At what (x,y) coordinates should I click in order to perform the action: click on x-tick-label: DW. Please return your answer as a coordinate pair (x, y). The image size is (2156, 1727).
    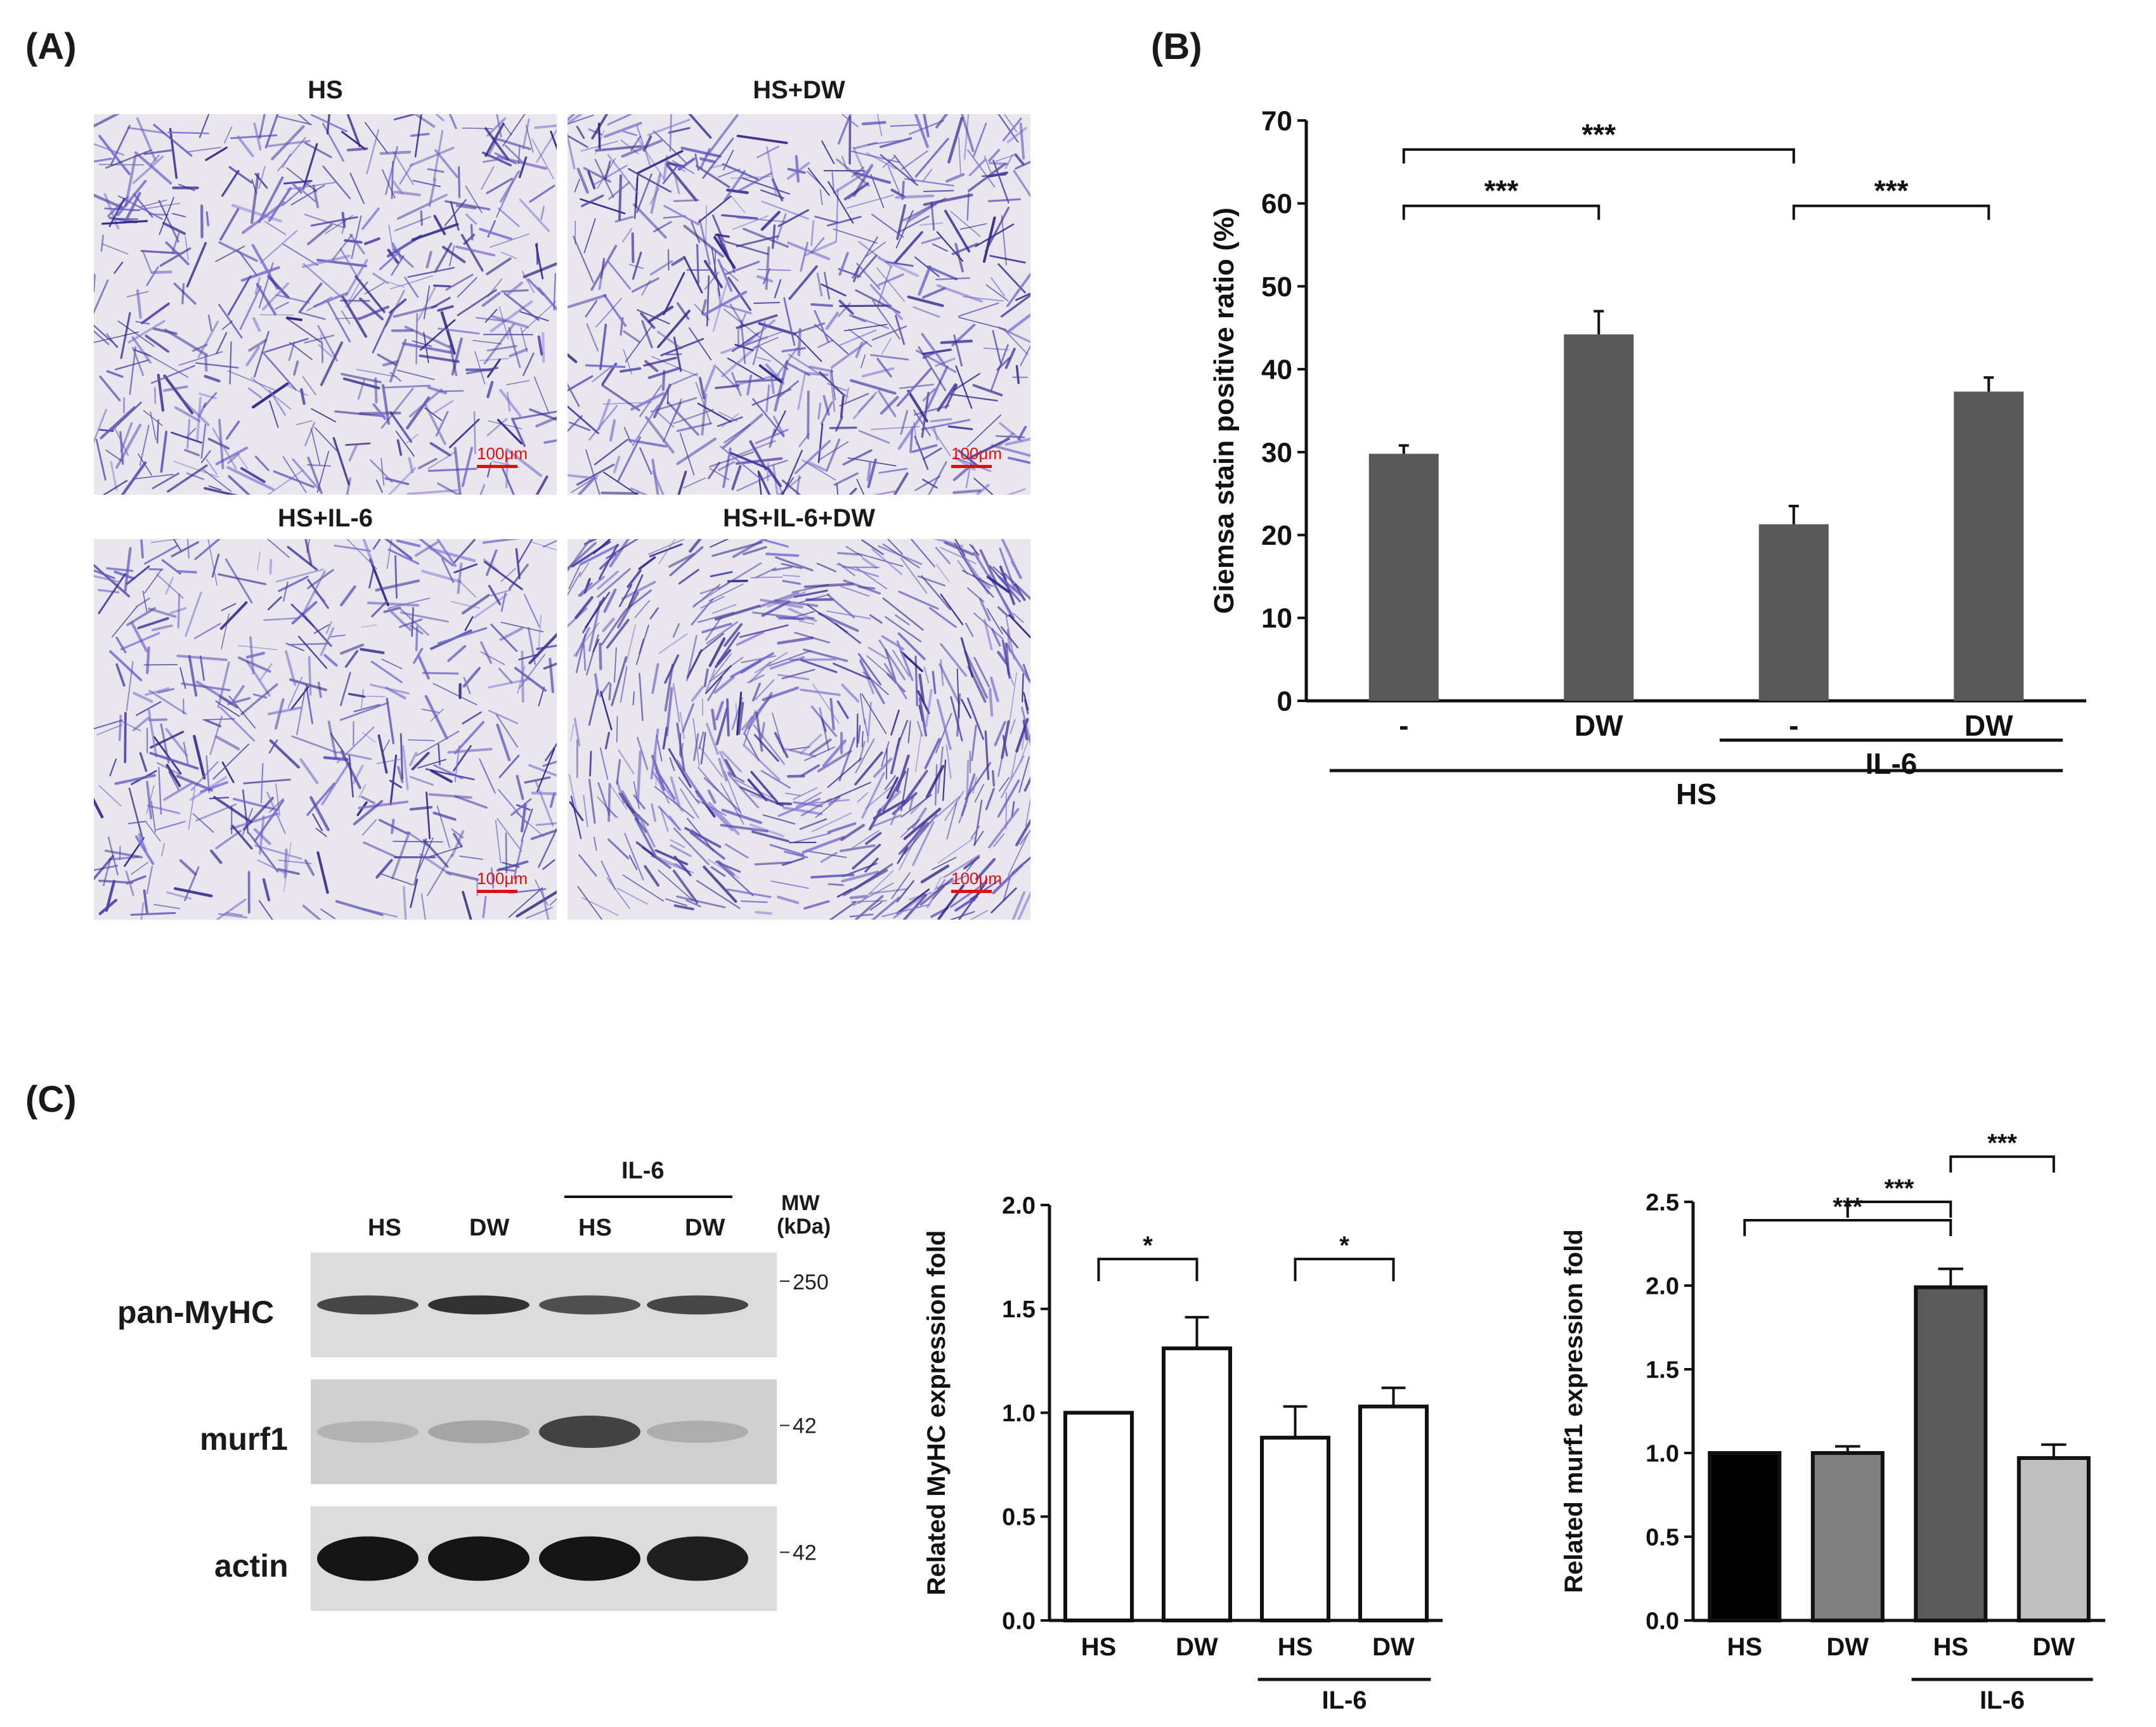
    Looking at the image, I should click on (2053, 1647).